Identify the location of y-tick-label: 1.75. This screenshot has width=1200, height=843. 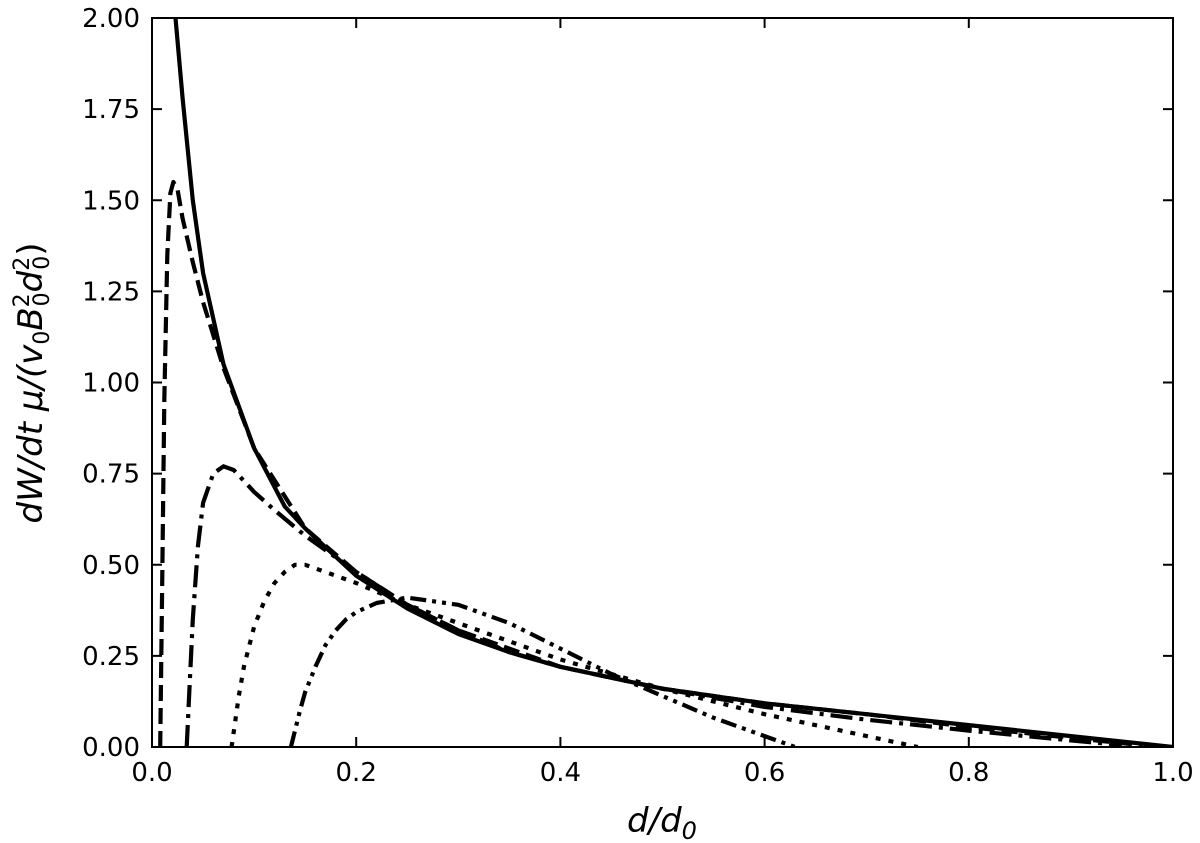
(111, 110).